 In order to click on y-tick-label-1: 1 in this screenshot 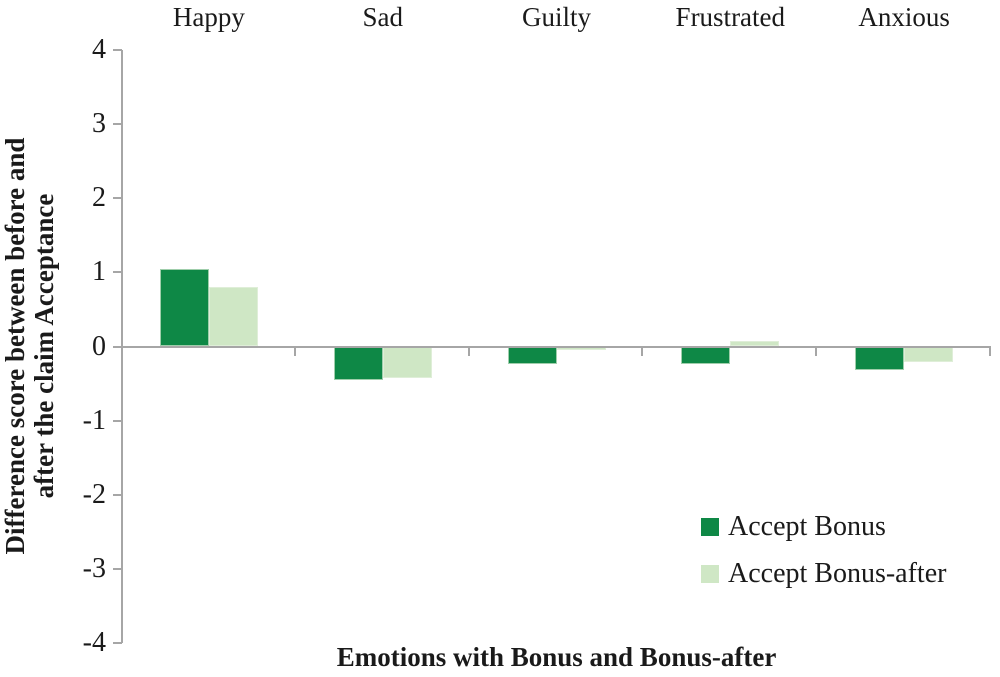, I will do `click(99, 272)`.